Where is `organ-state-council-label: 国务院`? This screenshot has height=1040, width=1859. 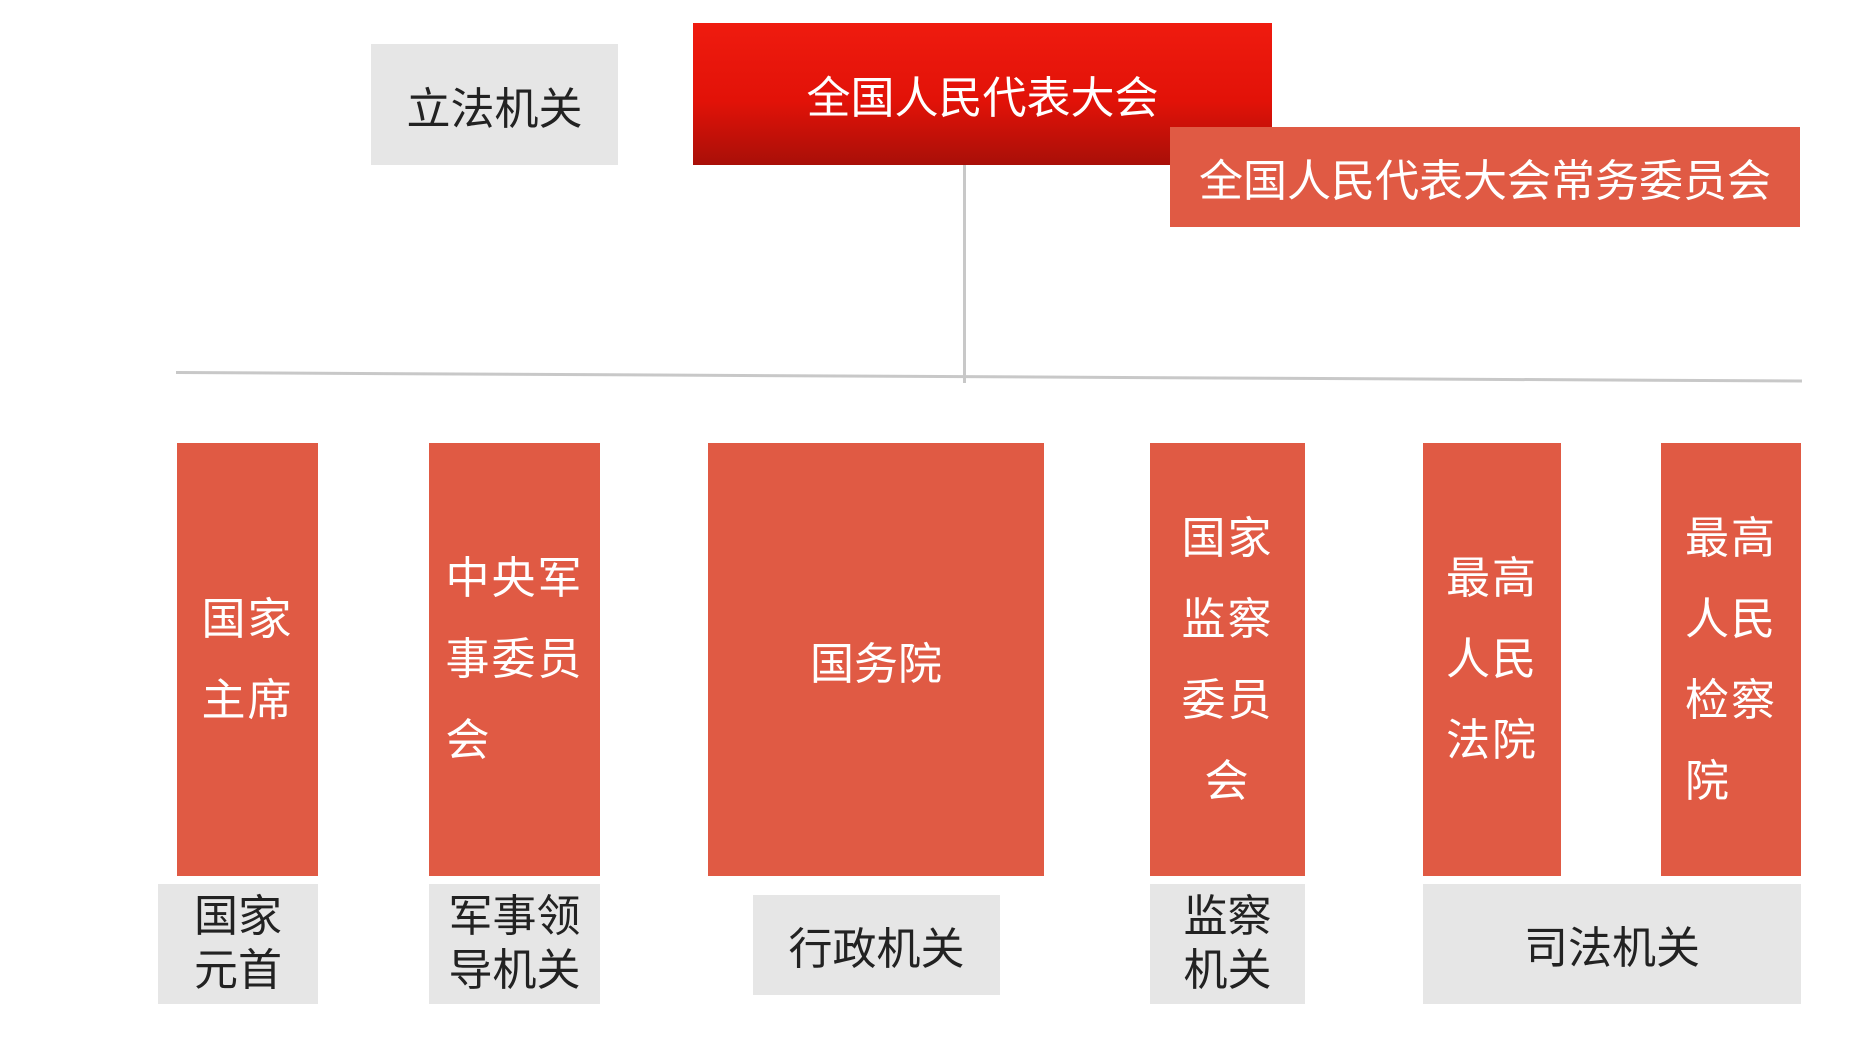
organ-state-council-label: 国务院 is located at coordinates (876, 664).